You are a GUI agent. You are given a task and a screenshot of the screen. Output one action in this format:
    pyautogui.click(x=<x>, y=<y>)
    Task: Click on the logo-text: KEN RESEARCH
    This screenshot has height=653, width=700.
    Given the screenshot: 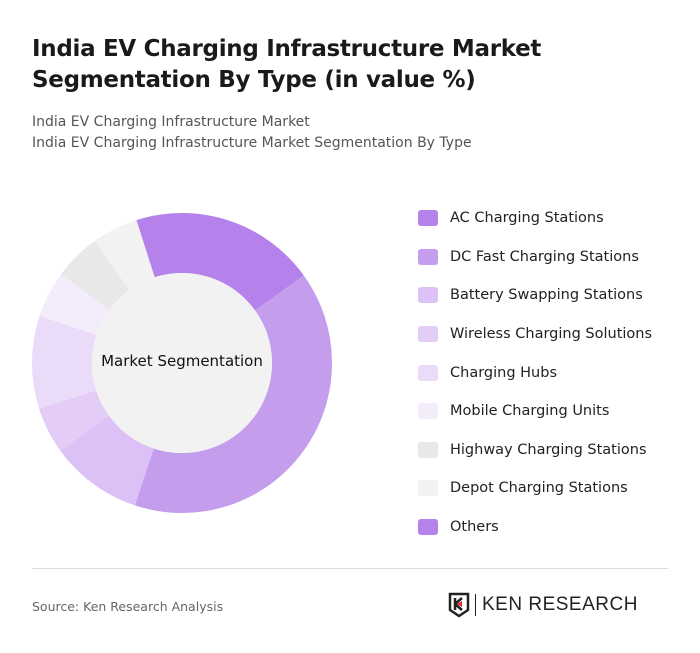 What is the action you would take?
    pyautogui.click(x=560, y=604)
    